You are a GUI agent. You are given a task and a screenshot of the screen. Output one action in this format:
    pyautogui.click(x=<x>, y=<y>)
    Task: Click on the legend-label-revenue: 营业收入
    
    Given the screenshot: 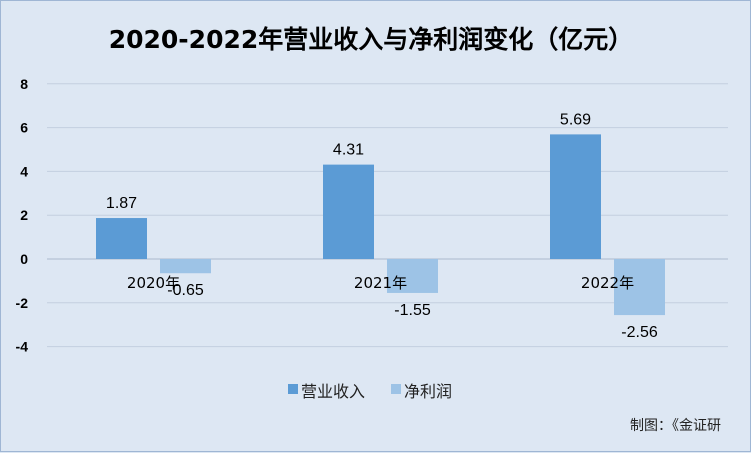 What is the action you would take?
    pyautogui.click(x=333, y=391)
    